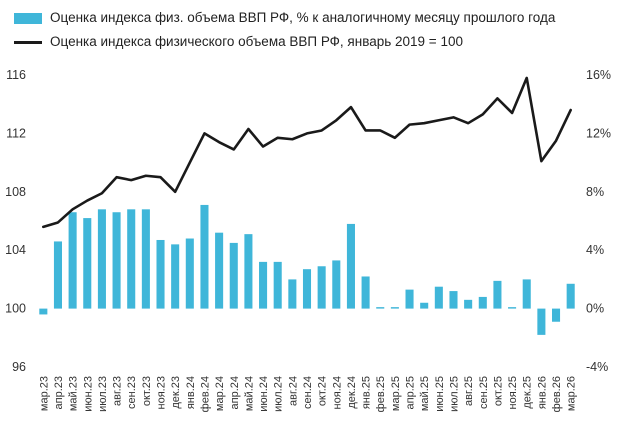  Describe the element at coordinates (147, 391) in the screenshot. I see `x-tick-label: окт.23` at that location.